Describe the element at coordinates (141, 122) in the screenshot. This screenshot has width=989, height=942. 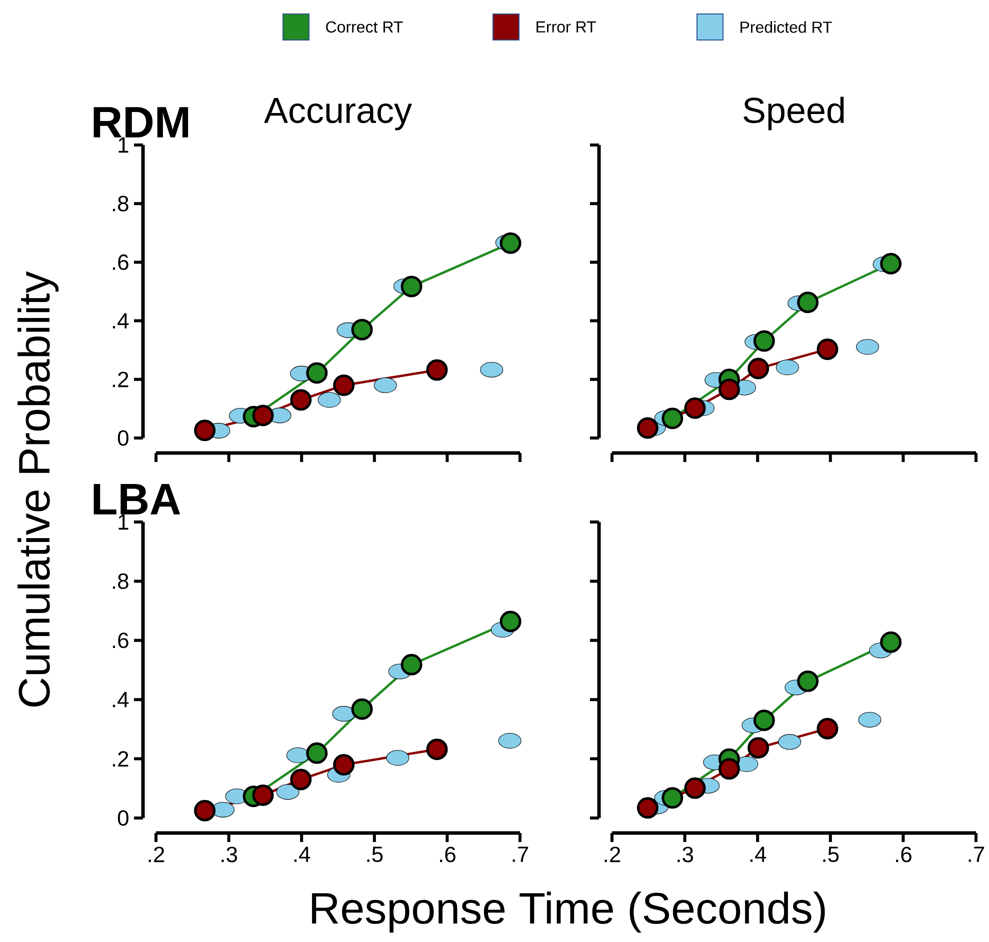
I see `text: RDM` at that location.